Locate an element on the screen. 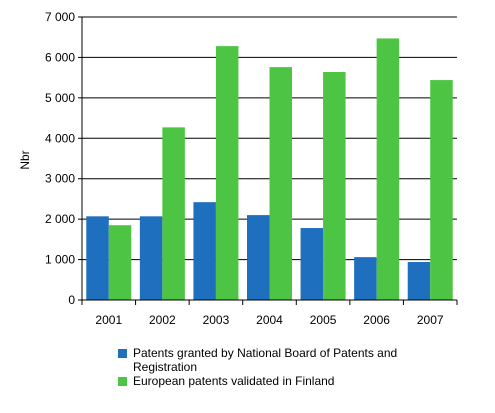 The width and height of the screenshot is (495, 413). x-tick-label: 2006 is located at coordinates (376, 320).